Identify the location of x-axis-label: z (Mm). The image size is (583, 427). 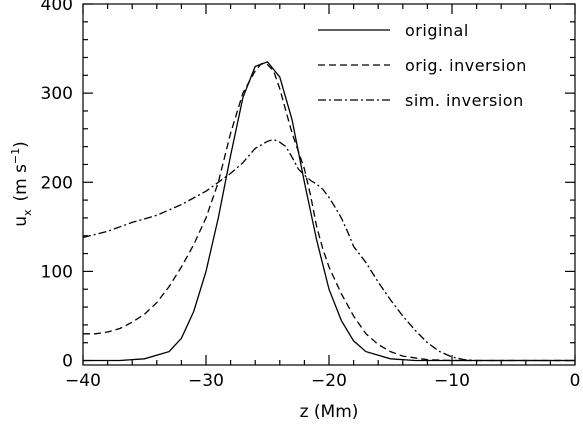
(329, 412).